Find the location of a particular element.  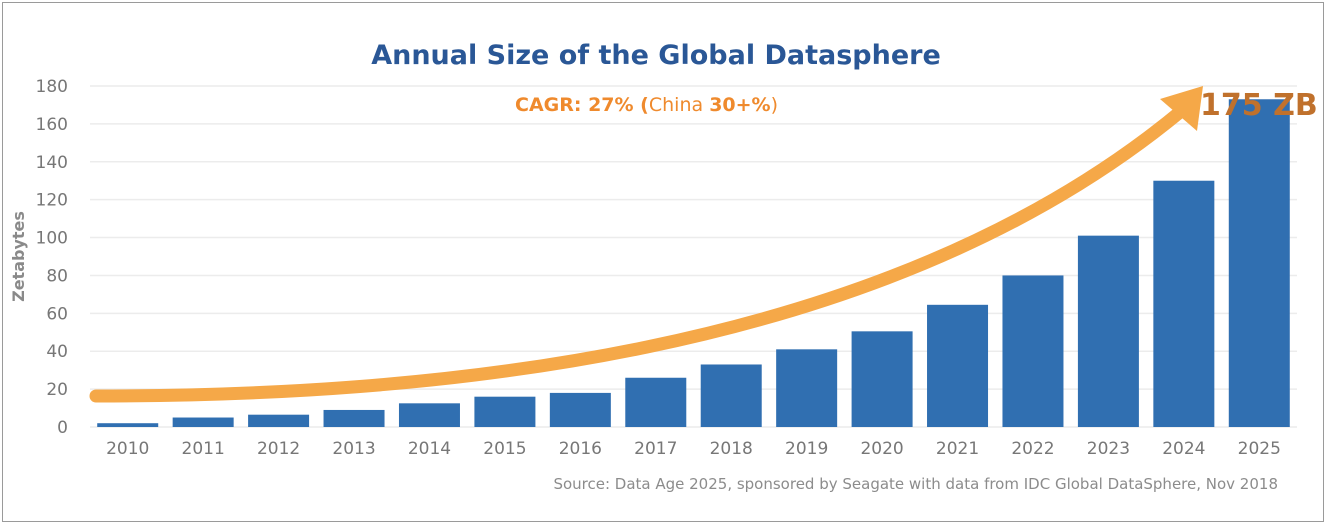

x-tick-label: 2016 is located at coordinates (580, 449).